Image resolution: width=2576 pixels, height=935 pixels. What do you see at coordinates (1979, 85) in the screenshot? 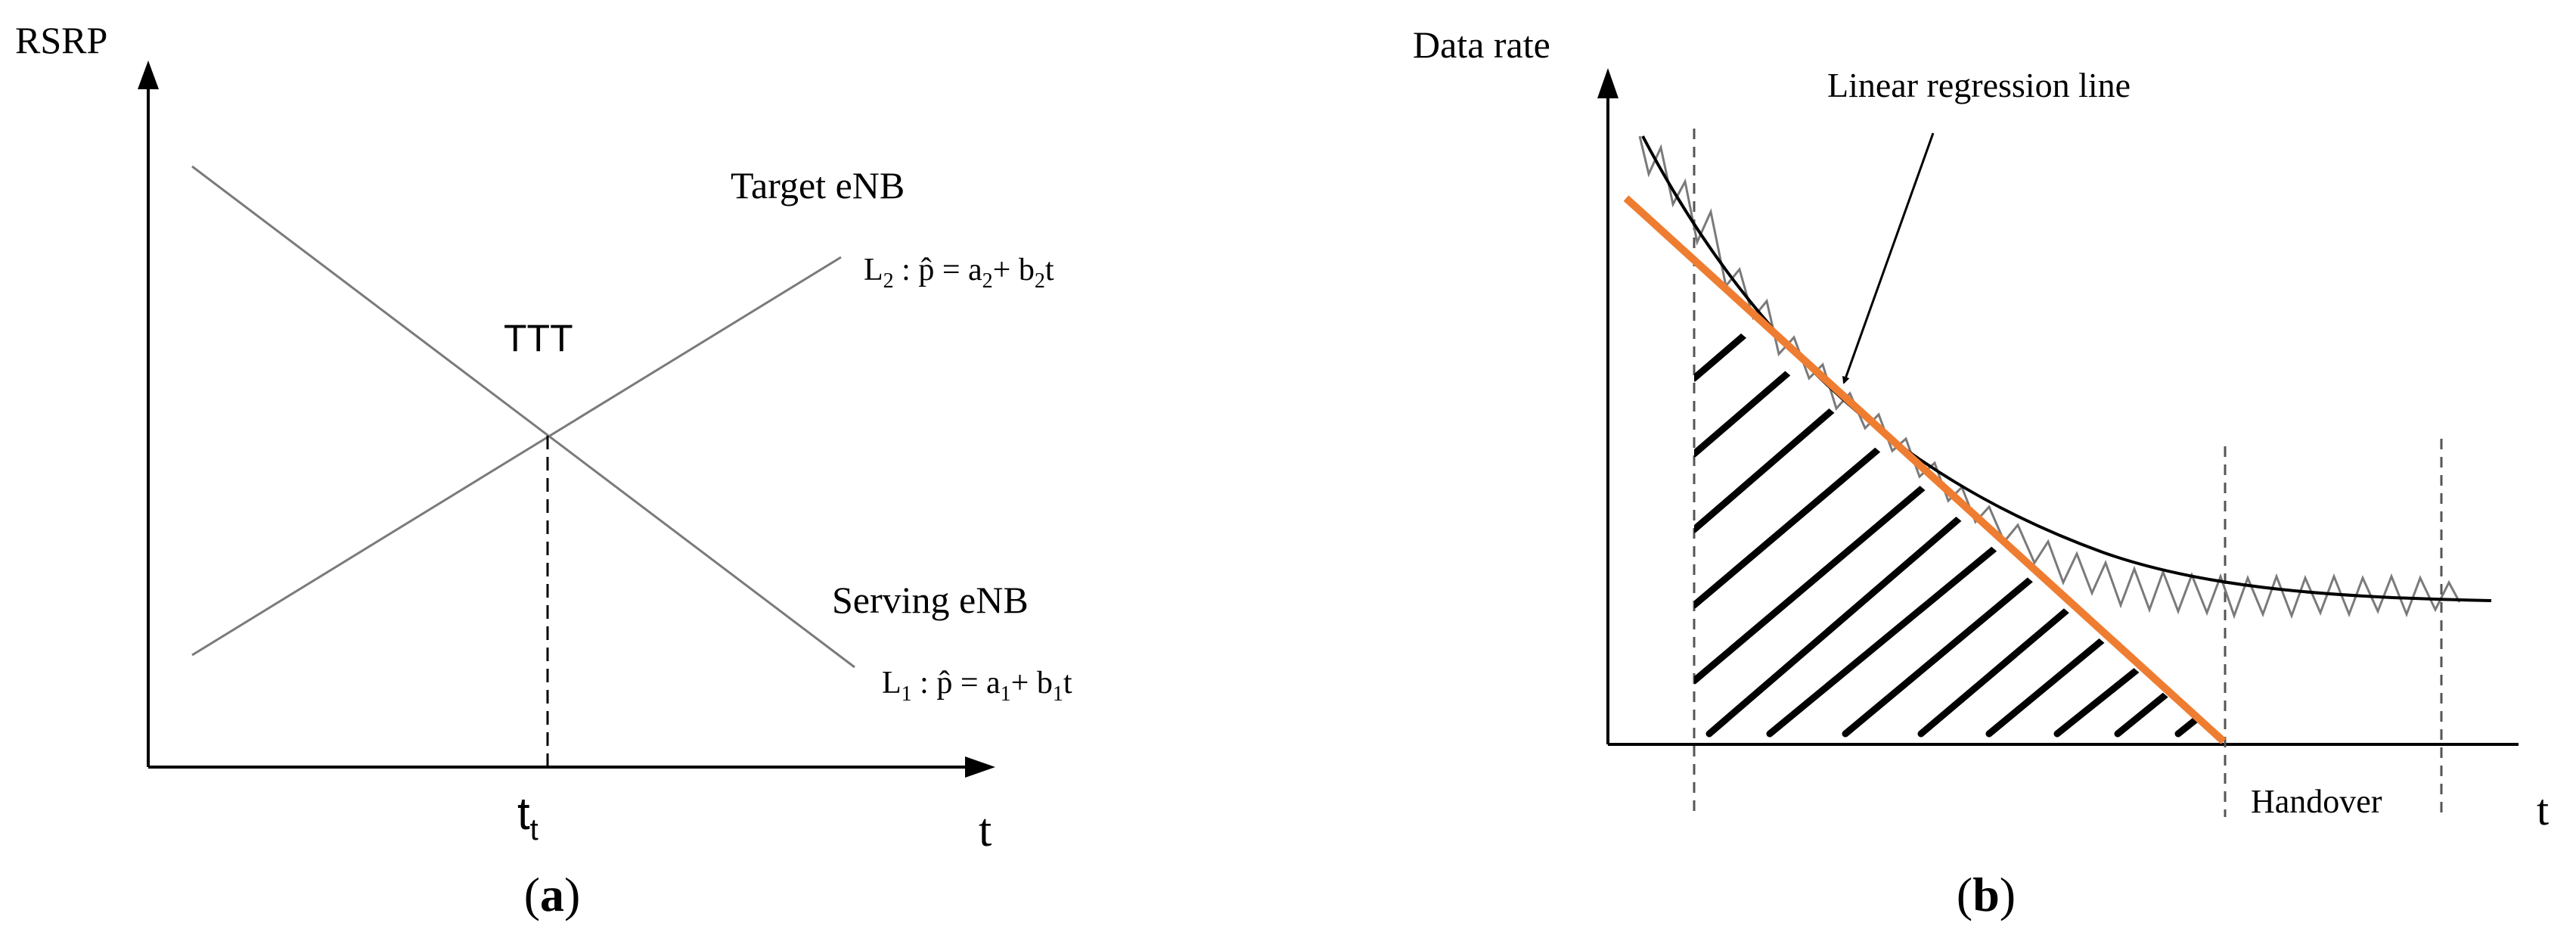
I see `panel-b-regression-label: Linear regression line` at bounding box center [1979, 85].